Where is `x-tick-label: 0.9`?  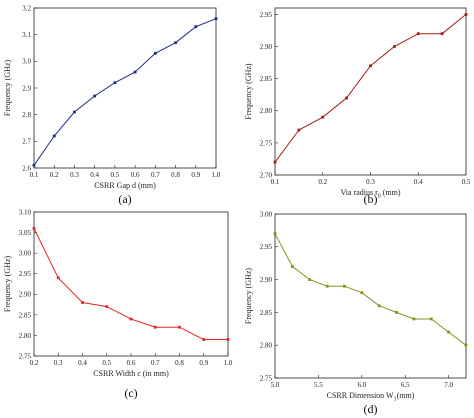
x-tick-label: 0.9 is located at coordinates (203, 363).